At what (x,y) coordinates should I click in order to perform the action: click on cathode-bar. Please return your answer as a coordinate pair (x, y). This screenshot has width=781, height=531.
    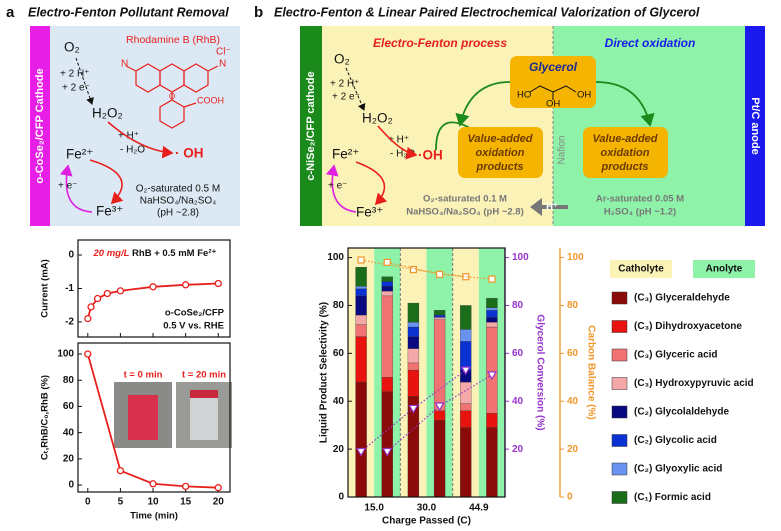
    Looking at the image, I should click on (311, 126).